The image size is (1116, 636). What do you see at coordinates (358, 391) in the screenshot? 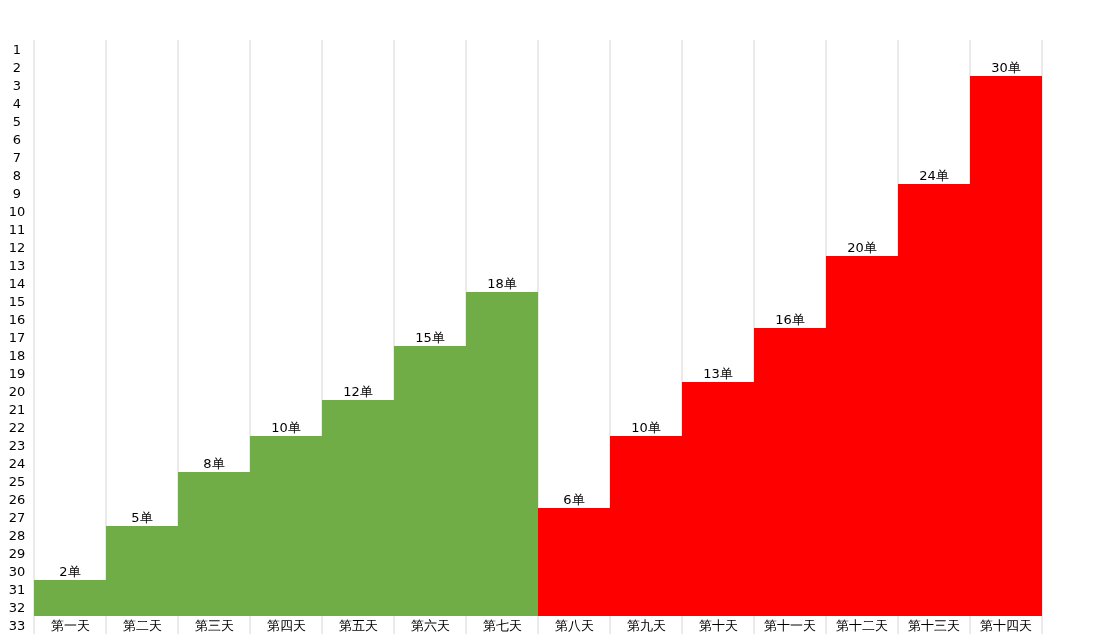
I see `data-label: 12单` at bounding box center [358, 391].